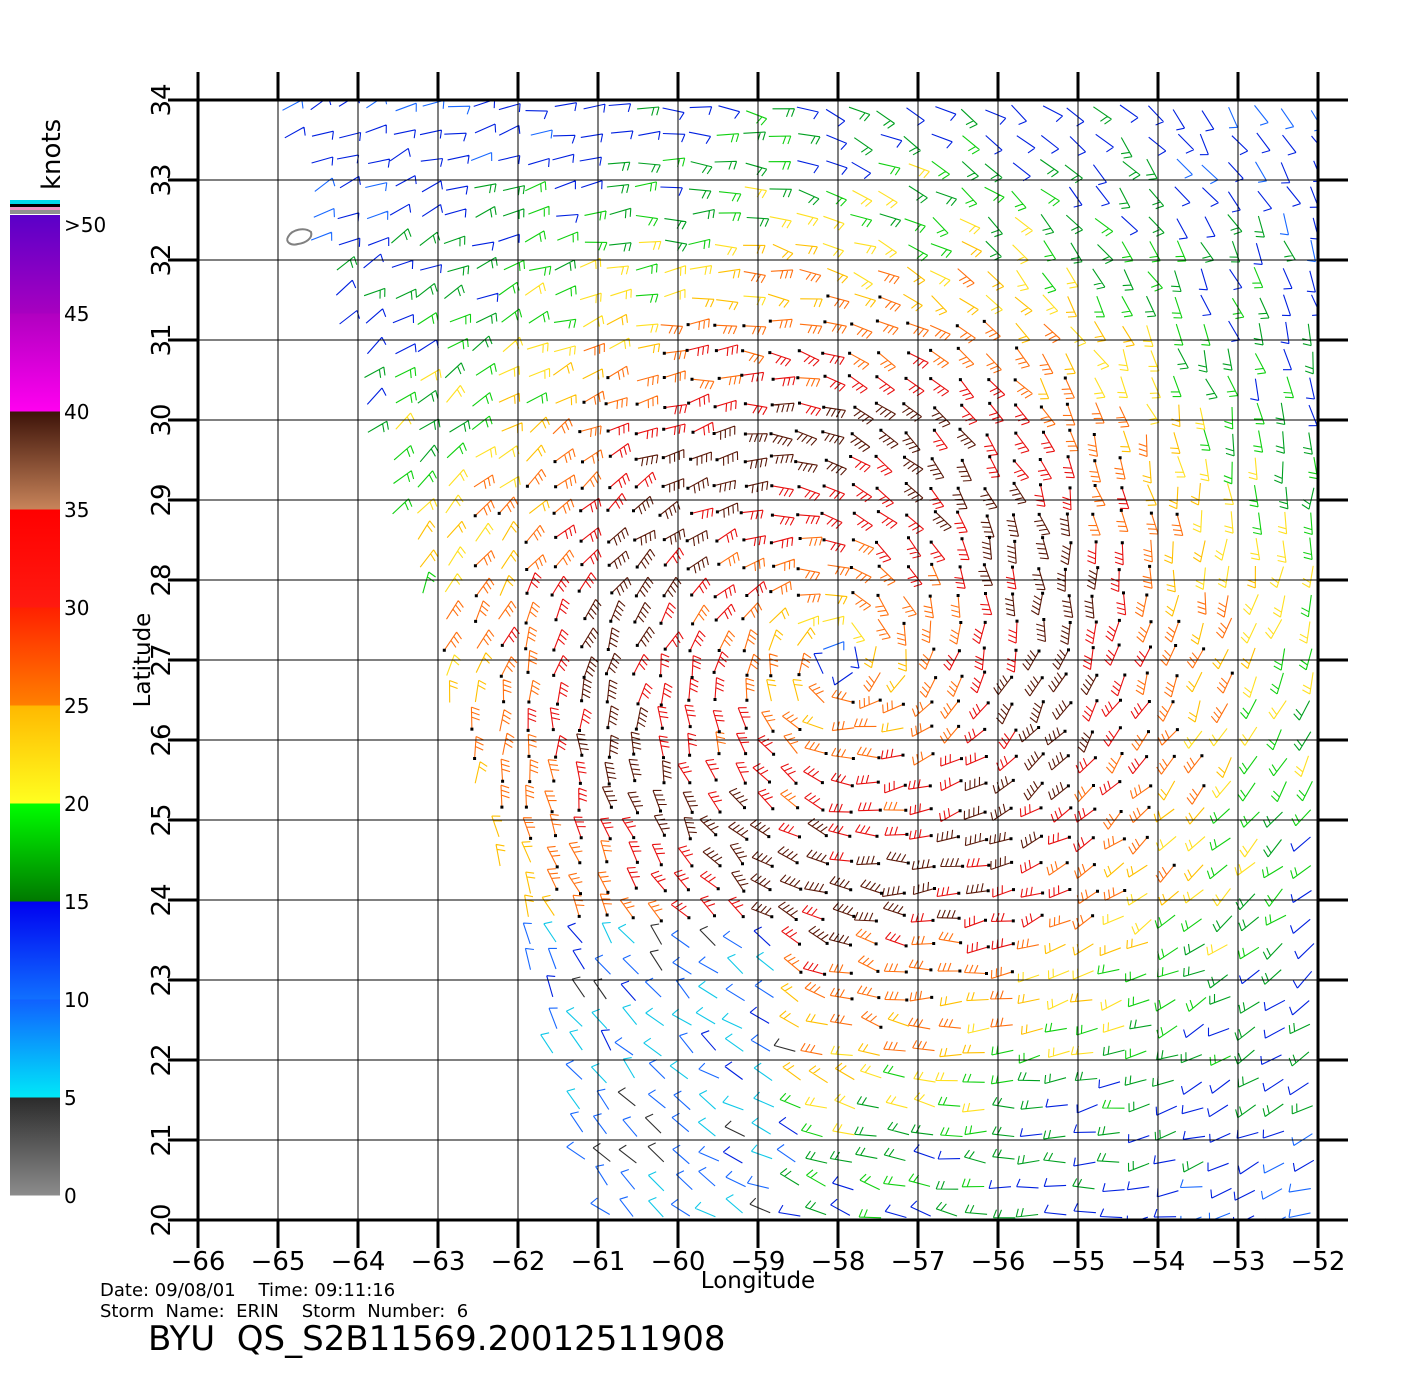 This screenshot has height=1400, width=1420. Describe the element at coordinates (70, 1196) in the screenshot. I see `colorbar-tick-label: 0` at that location.